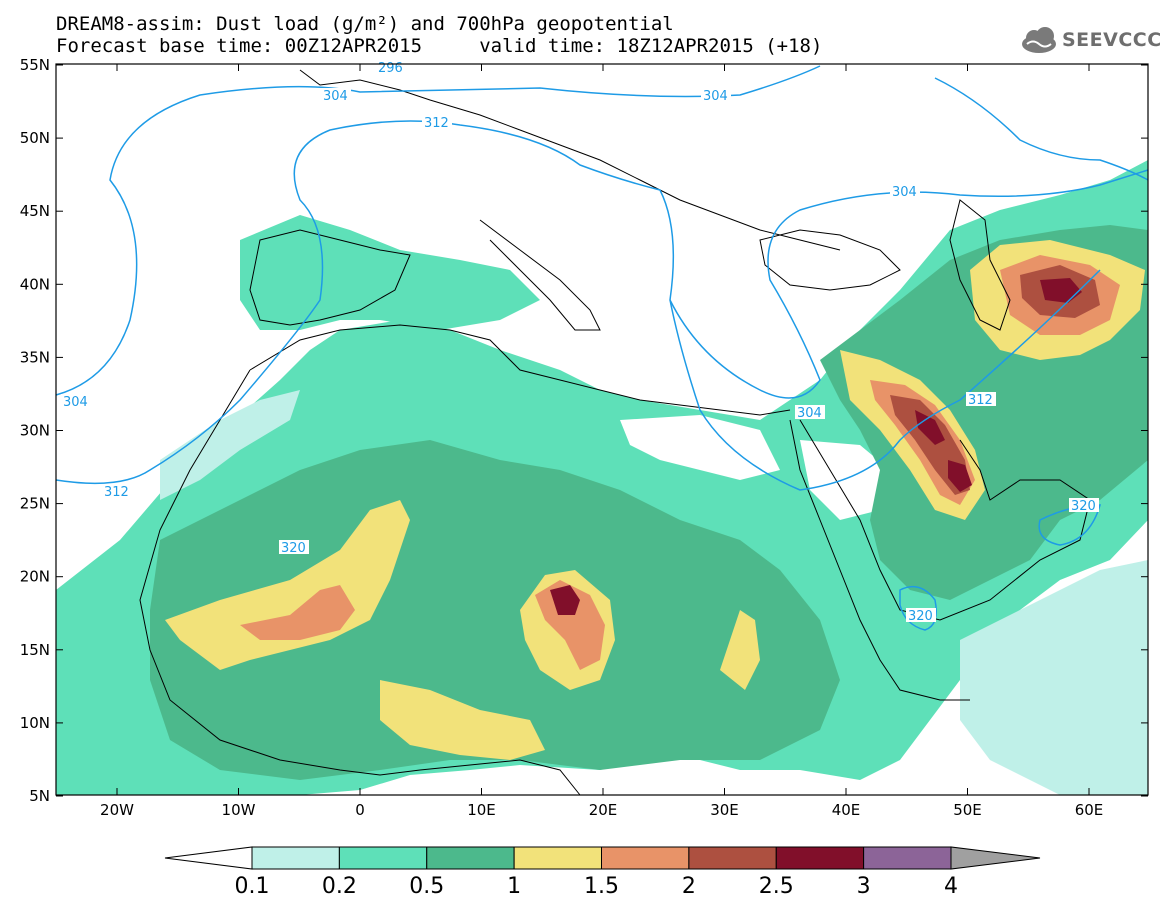  I want to click on contour-304-east, so click(909, 284).